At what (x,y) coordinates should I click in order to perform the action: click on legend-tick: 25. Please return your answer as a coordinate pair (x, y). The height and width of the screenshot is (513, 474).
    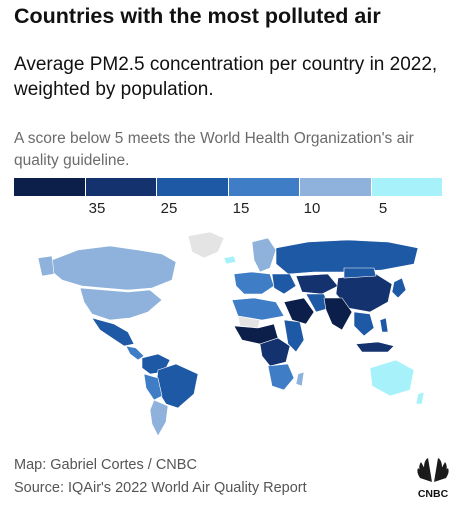
    Looking at the image, I should click on (169, 208).